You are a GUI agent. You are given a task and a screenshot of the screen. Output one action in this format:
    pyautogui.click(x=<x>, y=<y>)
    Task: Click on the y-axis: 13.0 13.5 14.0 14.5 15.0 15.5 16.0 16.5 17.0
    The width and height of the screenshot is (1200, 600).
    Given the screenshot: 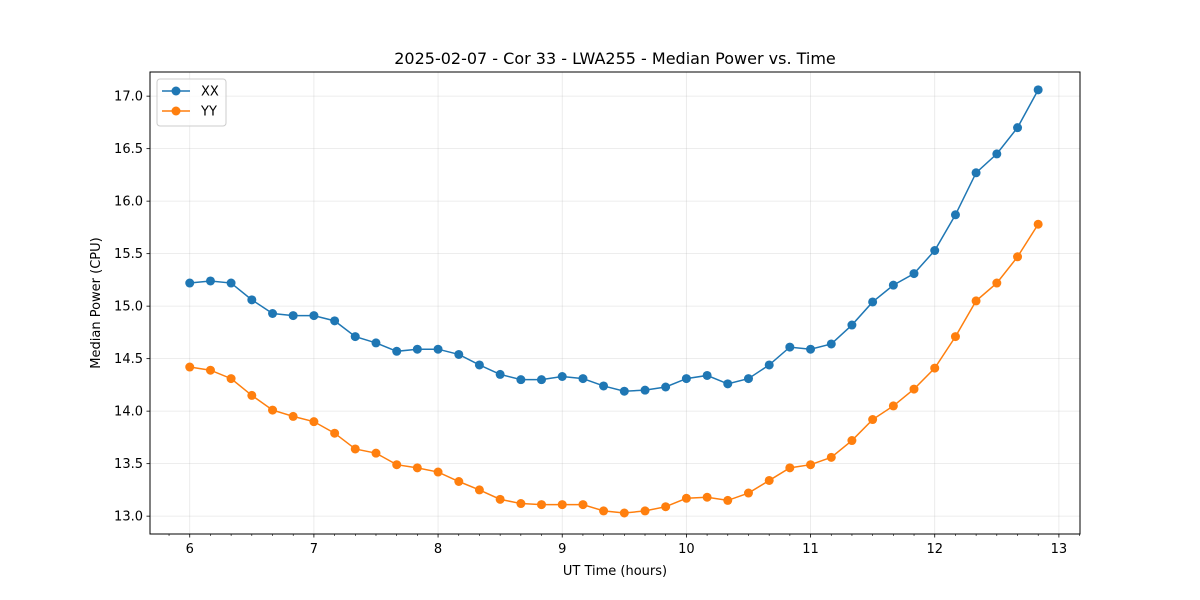 What is the action you would take?
    pyautogui.click(x=132, y=307)
    